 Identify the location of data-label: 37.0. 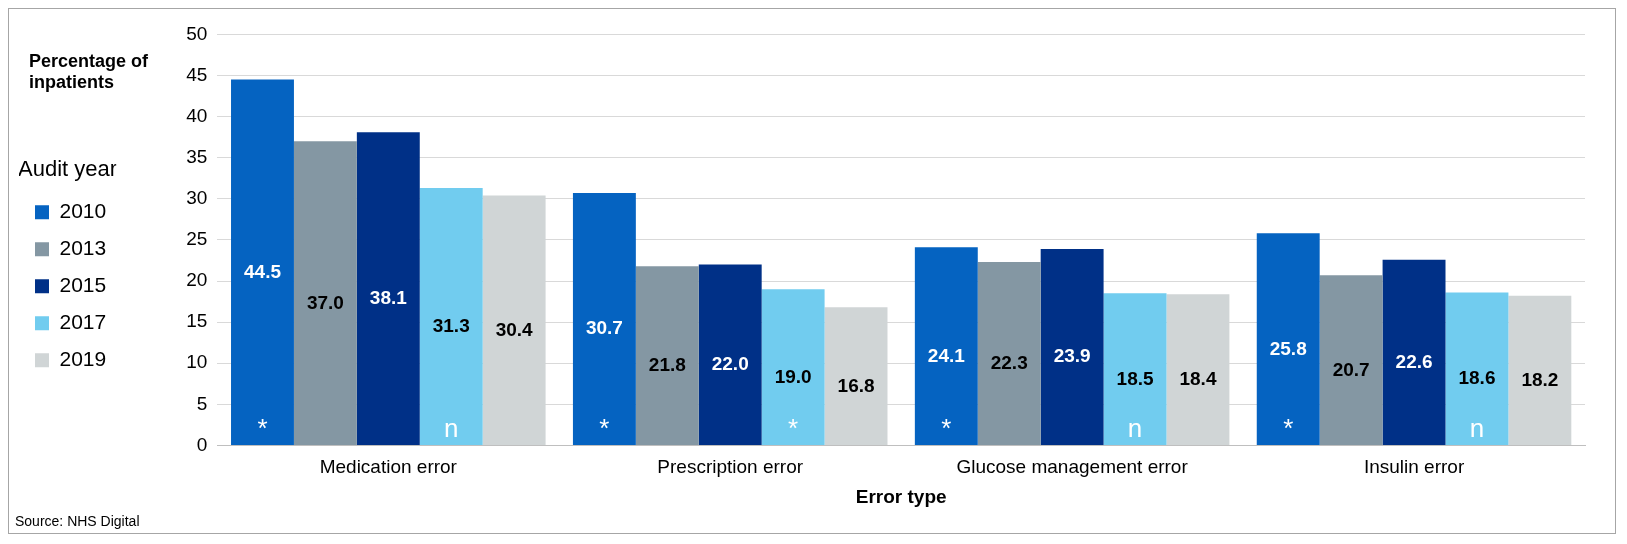
(325, 302).